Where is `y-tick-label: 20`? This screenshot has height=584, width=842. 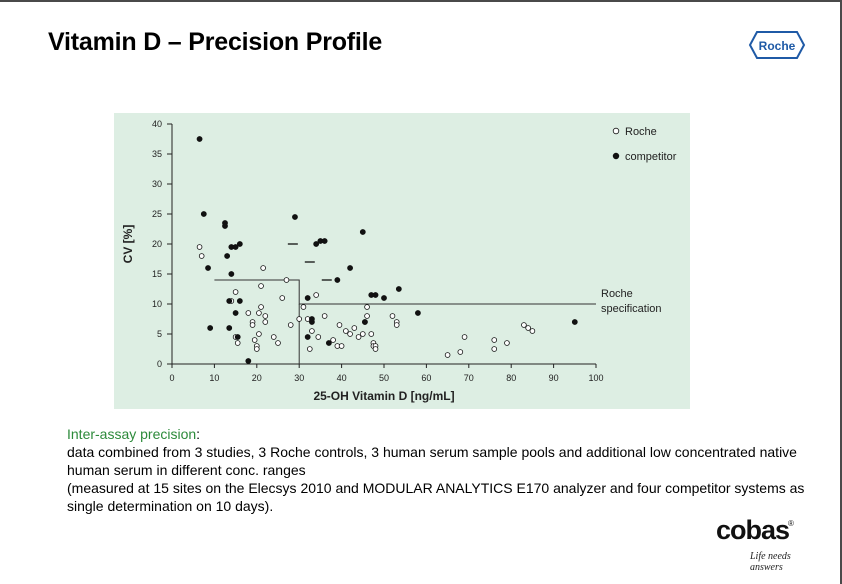
y-tick-label: 20 is located at coordinates (157, 244).